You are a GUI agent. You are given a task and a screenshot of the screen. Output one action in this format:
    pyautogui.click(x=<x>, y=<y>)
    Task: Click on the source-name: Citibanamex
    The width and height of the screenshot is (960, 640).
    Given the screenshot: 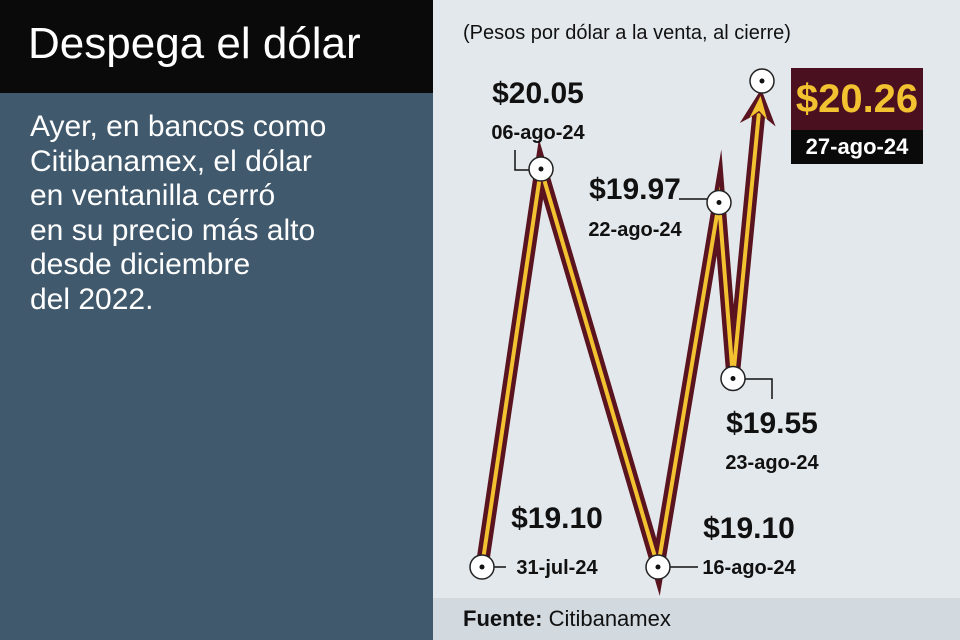 What is the action you would take?
    pyautogui.click(x=609, y=618)
    